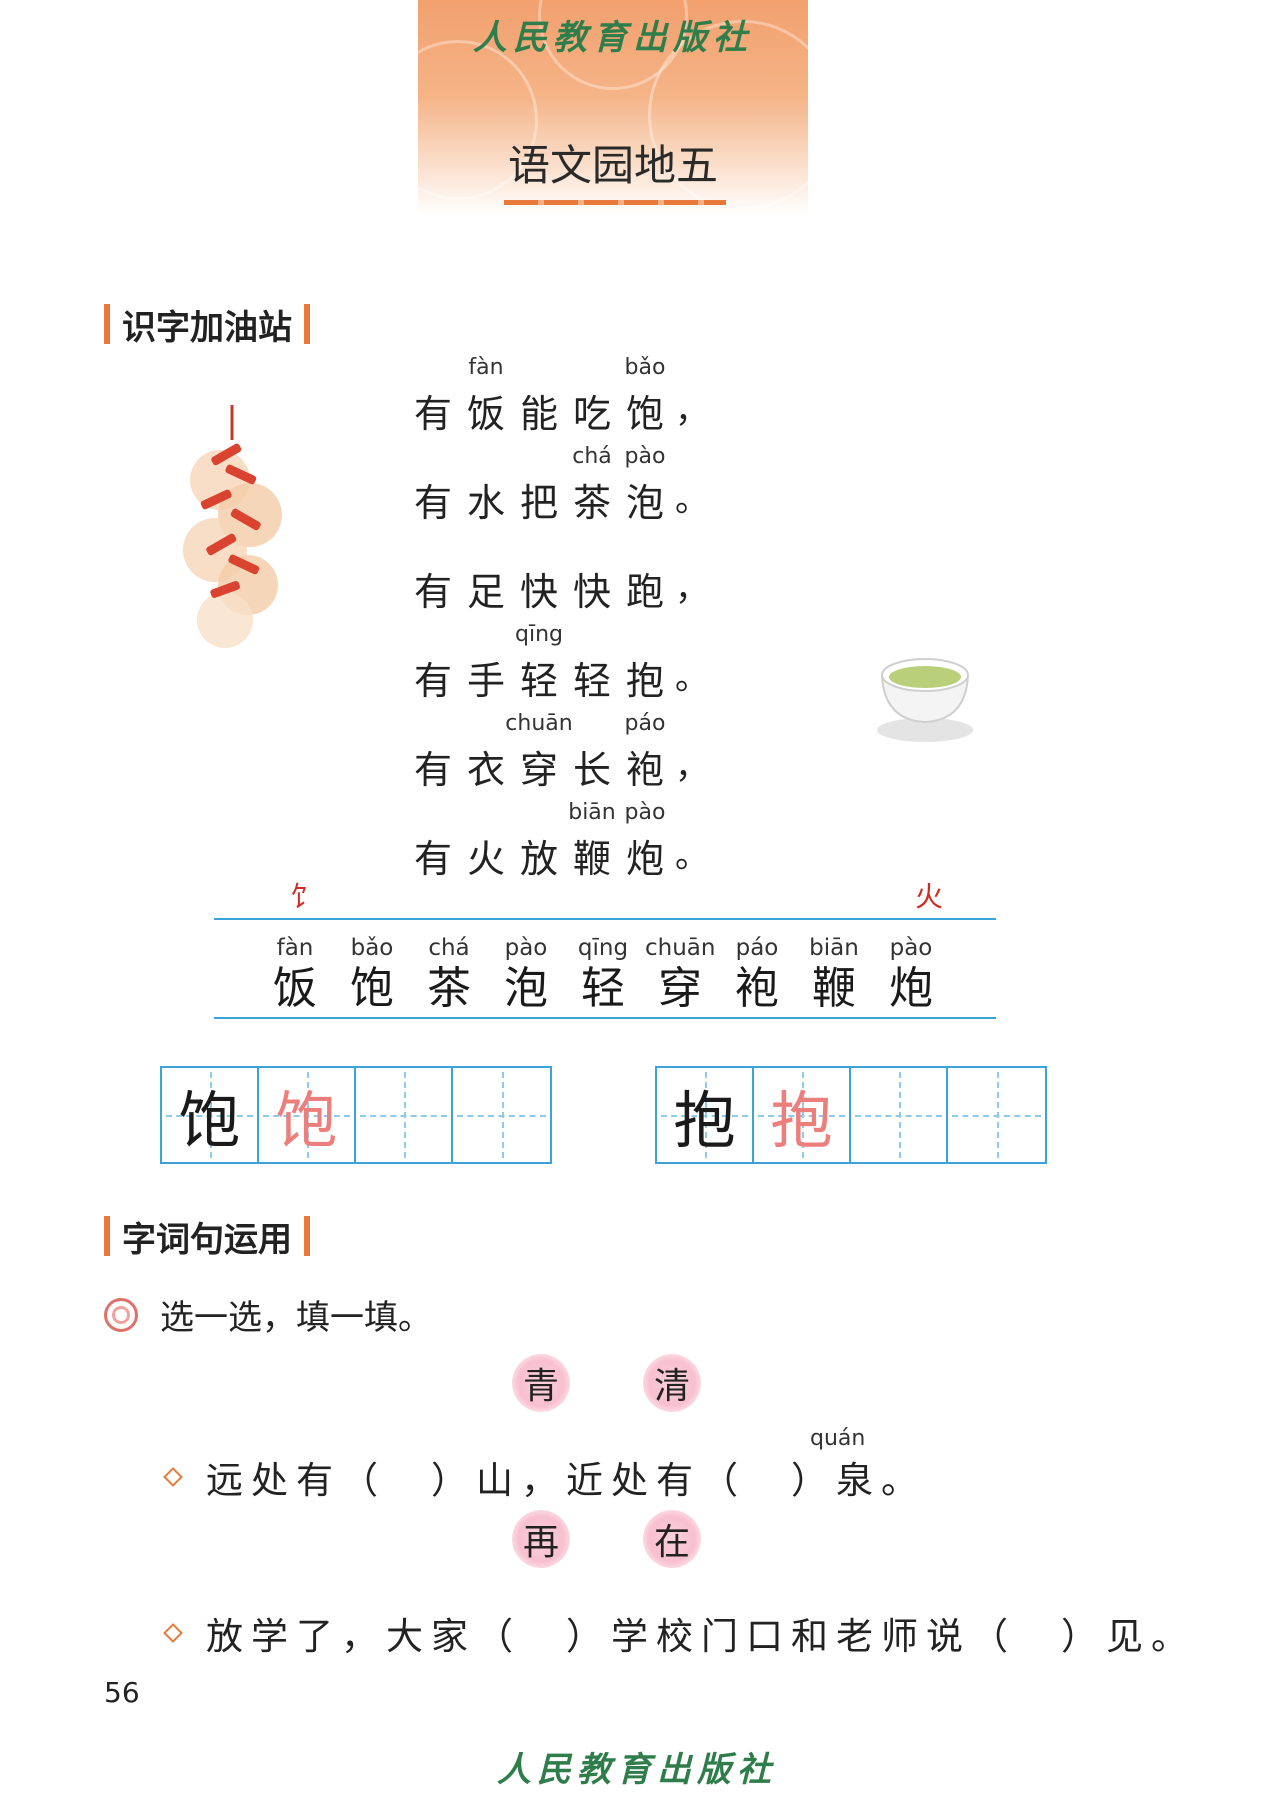 The height and width of the screenshot is (1800, 1274). What do you see at coordinates (591, 770) in the screenshot?
I see `poem-char: 长` at bounding box center [591, 770].